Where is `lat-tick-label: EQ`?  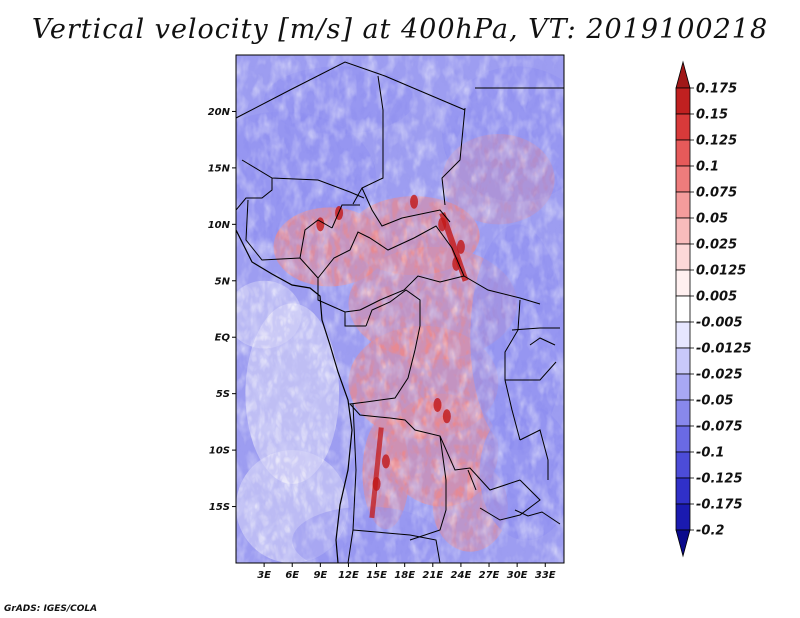 lat-tick-label: EQ is located at coordinates (223, 338).